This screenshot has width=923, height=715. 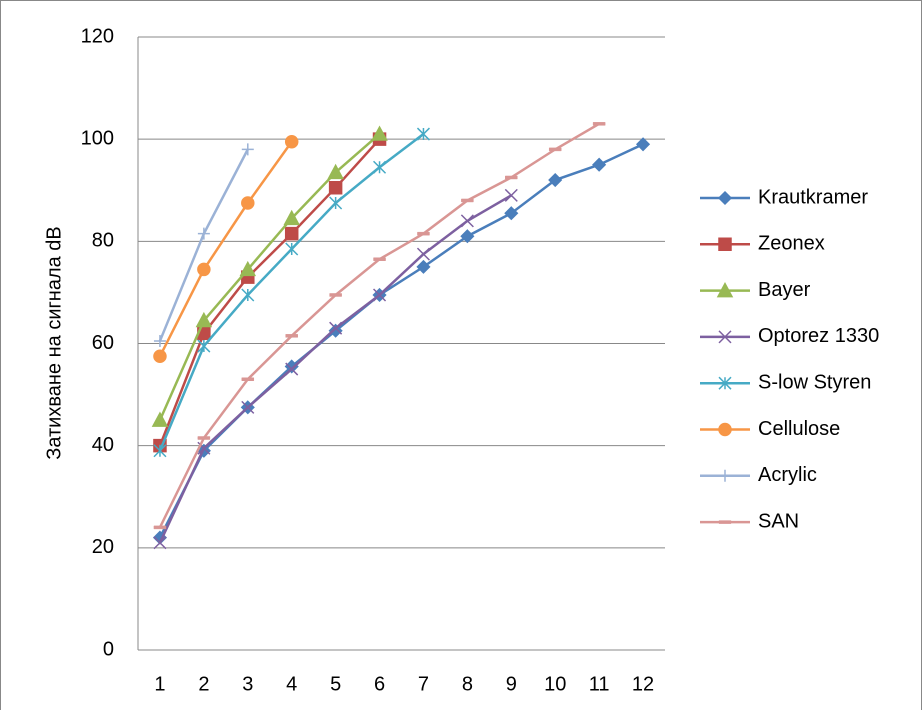 What do you see at coordinates (291, 684) in the screenshot?
I see `x-tick-label: 4` at bounding box center [291, 684].